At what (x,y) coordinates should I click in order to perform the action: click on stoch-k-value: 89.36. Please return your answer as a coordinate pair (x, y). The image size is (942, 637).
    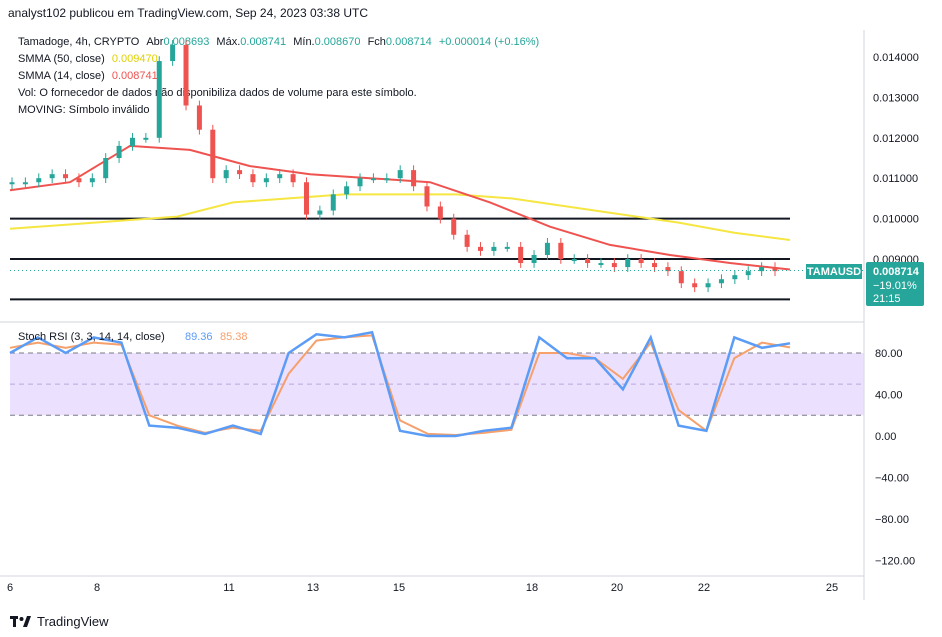
    Looking at the image, I should click on (199, 337).